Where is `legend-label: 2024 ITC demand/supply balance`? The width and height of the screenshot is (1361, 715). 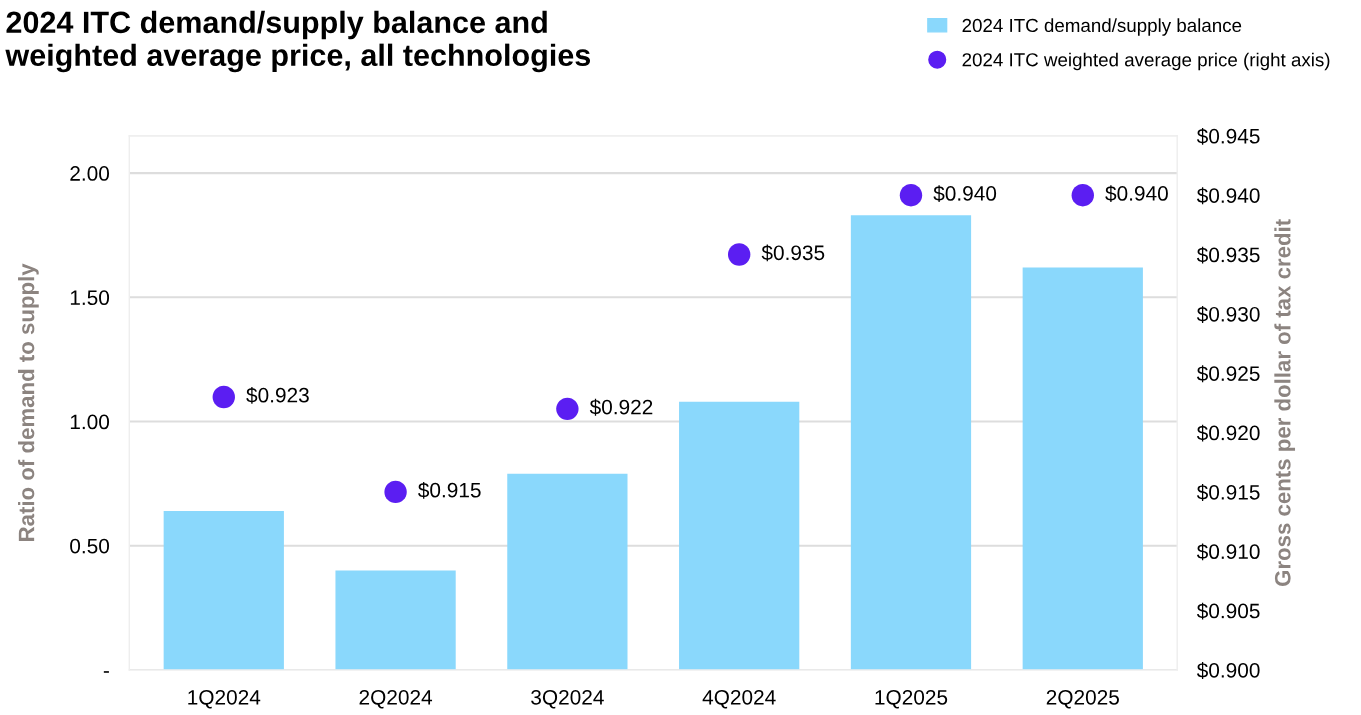 legend-label: 2024 ITC demand/supply balance is located at coordinates (1102, 27).